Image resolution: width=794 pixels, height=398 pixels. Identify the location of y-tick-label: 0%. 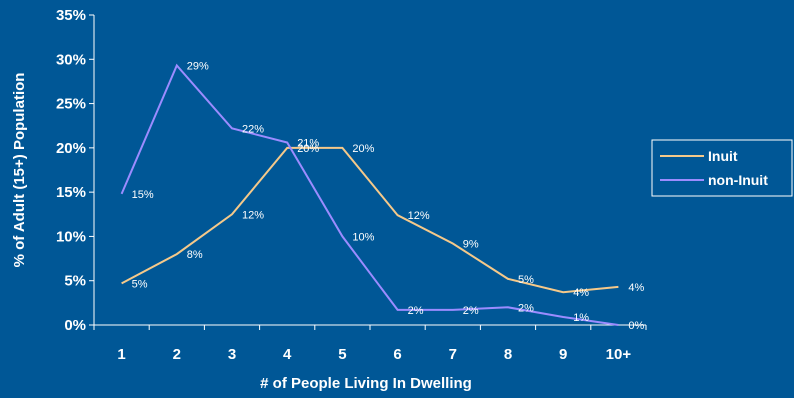
(75, 325).